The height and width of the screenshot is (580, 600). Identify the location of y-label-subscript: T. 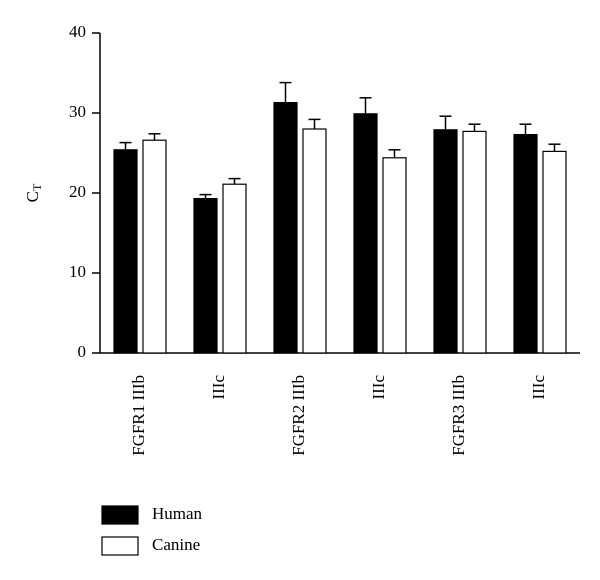
(37, 187).